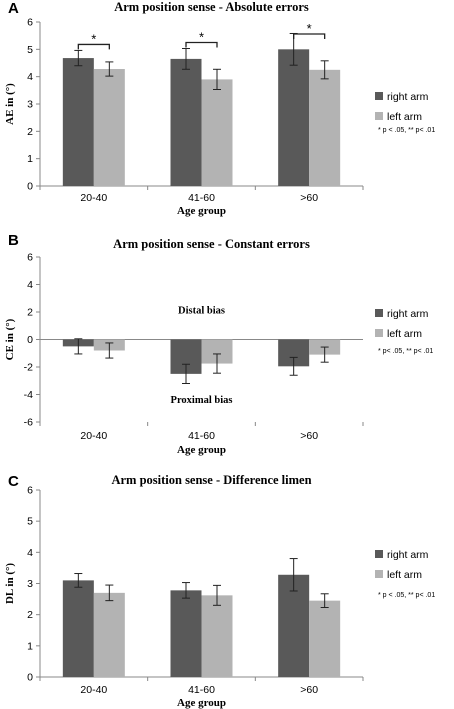 The width and height of the screenshot is (454, 709). Describe the element at coordinates (13, 8) in the screenshot. I see `panel-letter: A` at that location.